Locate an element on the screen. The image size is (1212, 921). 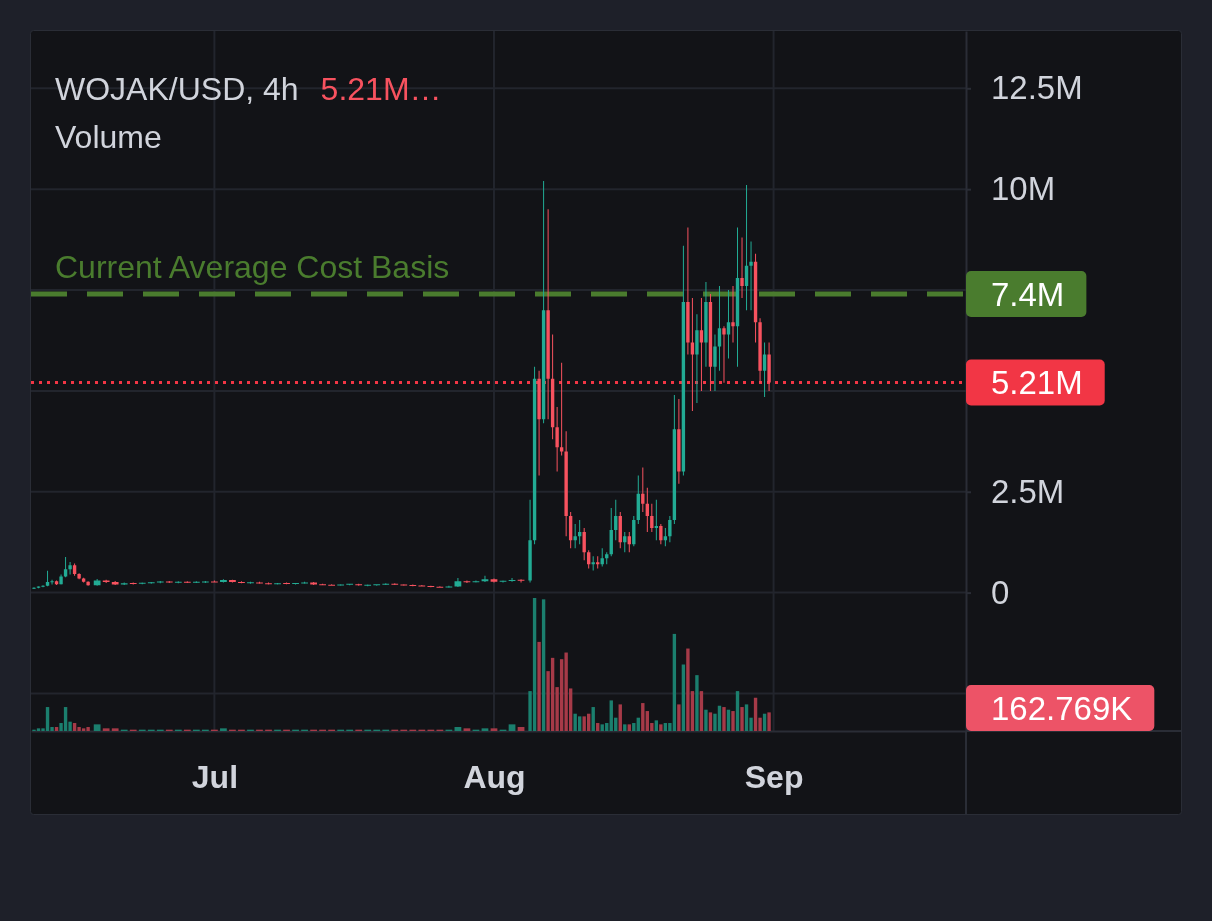
y-tick-label: 2.5M is located at coordinates (1028, 491).